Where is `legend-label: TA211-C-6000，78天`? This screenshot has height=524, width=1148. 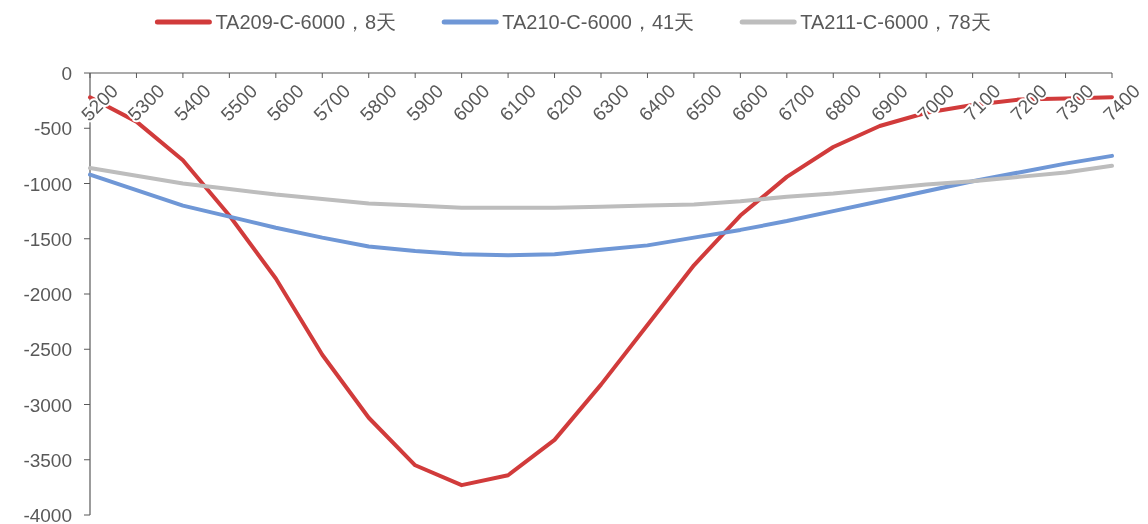 legend-label: TA211-C-6000，78天 is located at coordinates (895, 22).